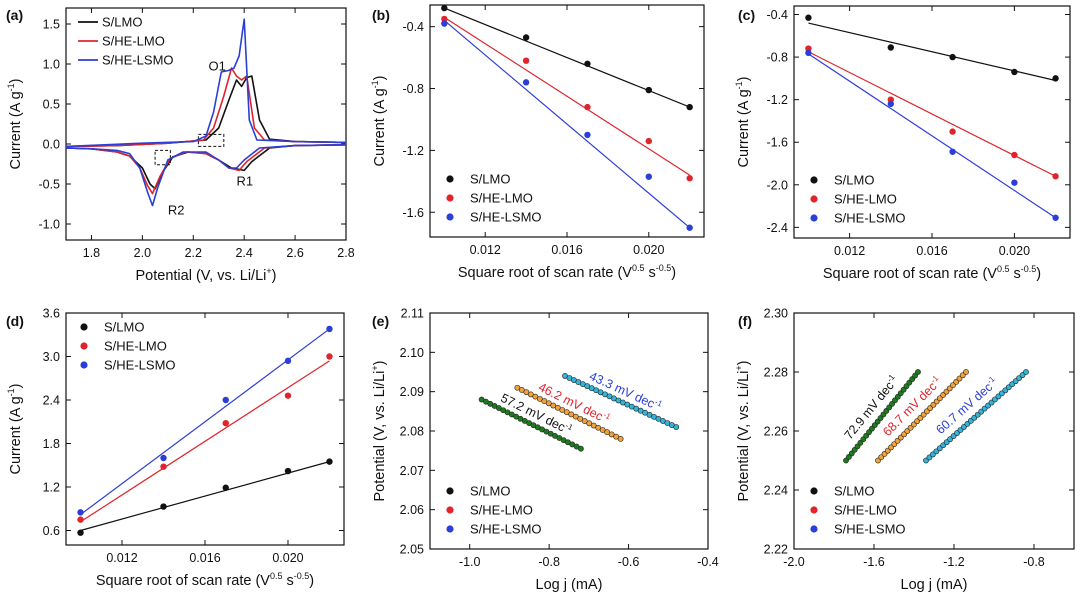  Describe the element at coordinates (777, 15) in the screenshot. I see `y-tick-label: -0.4` at that location.